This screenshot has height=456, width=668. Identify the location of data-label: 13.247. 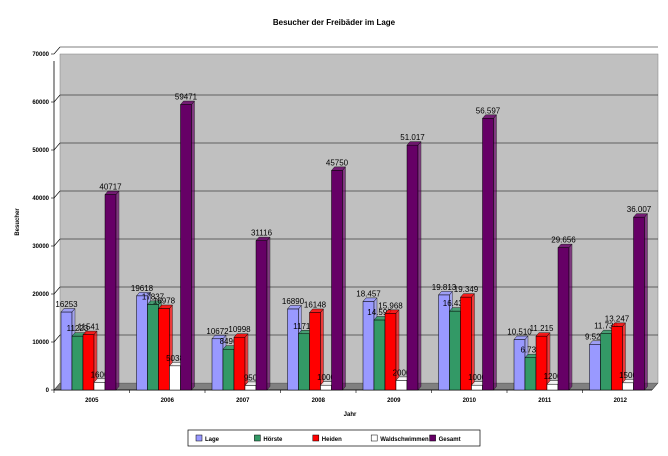
(617, 318).